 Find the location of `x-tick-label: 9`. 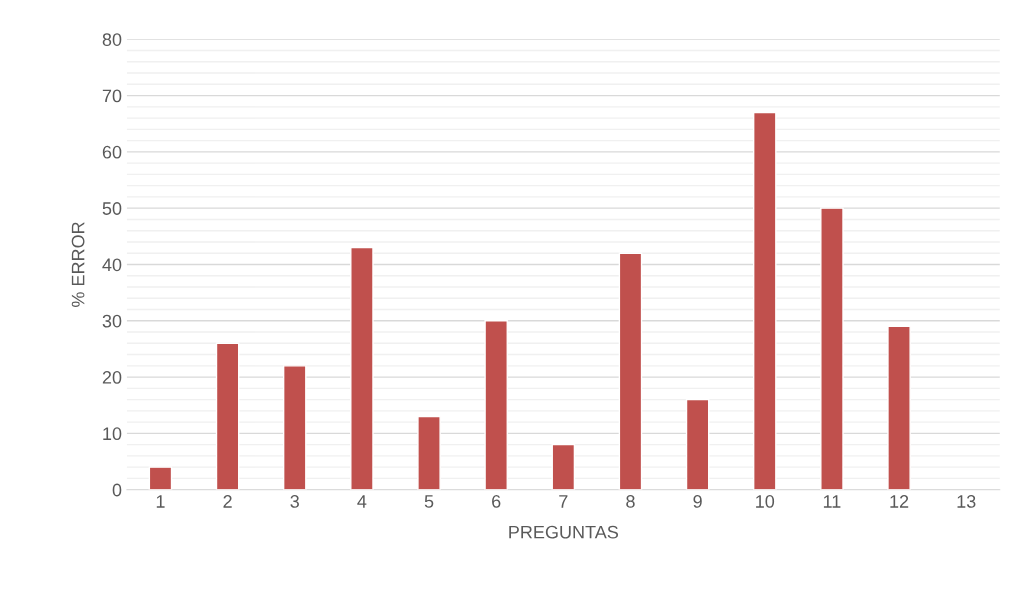

x-tick-label: 9 is located at coordinates (697, 501).